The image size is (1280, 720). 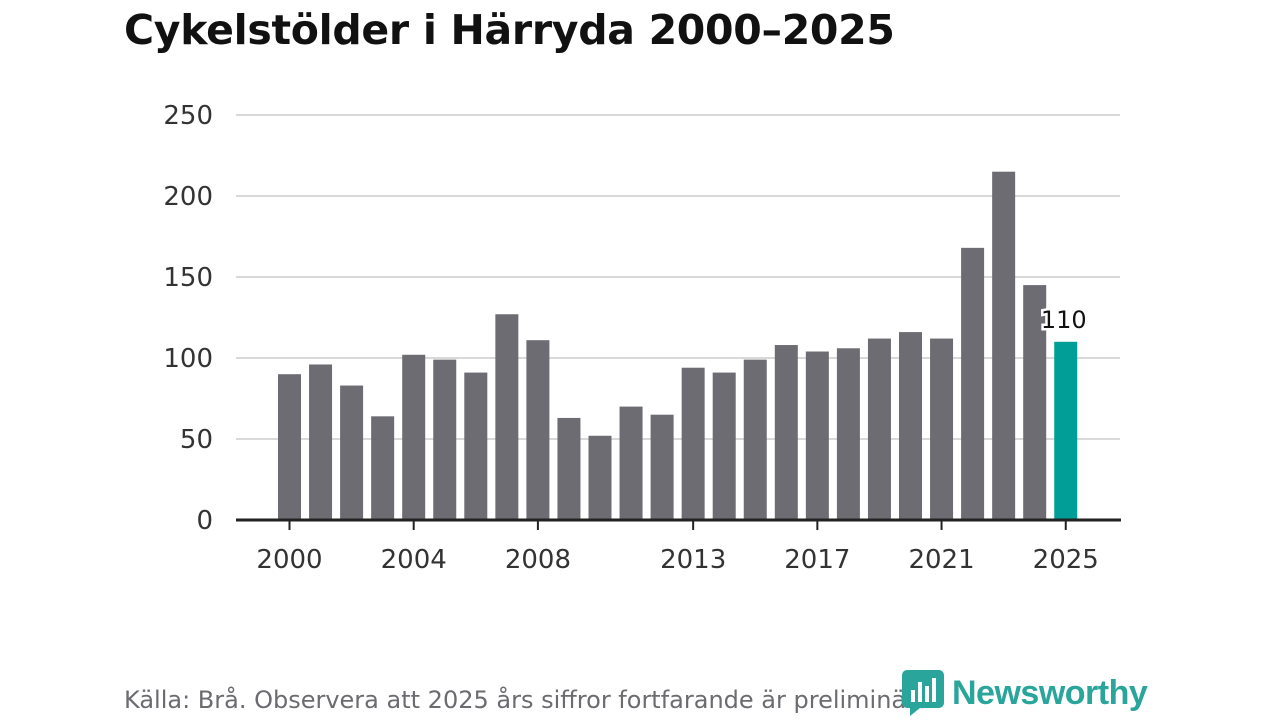 What do you see at coordinates (600, 477) in the screenshot?
I see `bar-2010` at bounding box center [600, 477].